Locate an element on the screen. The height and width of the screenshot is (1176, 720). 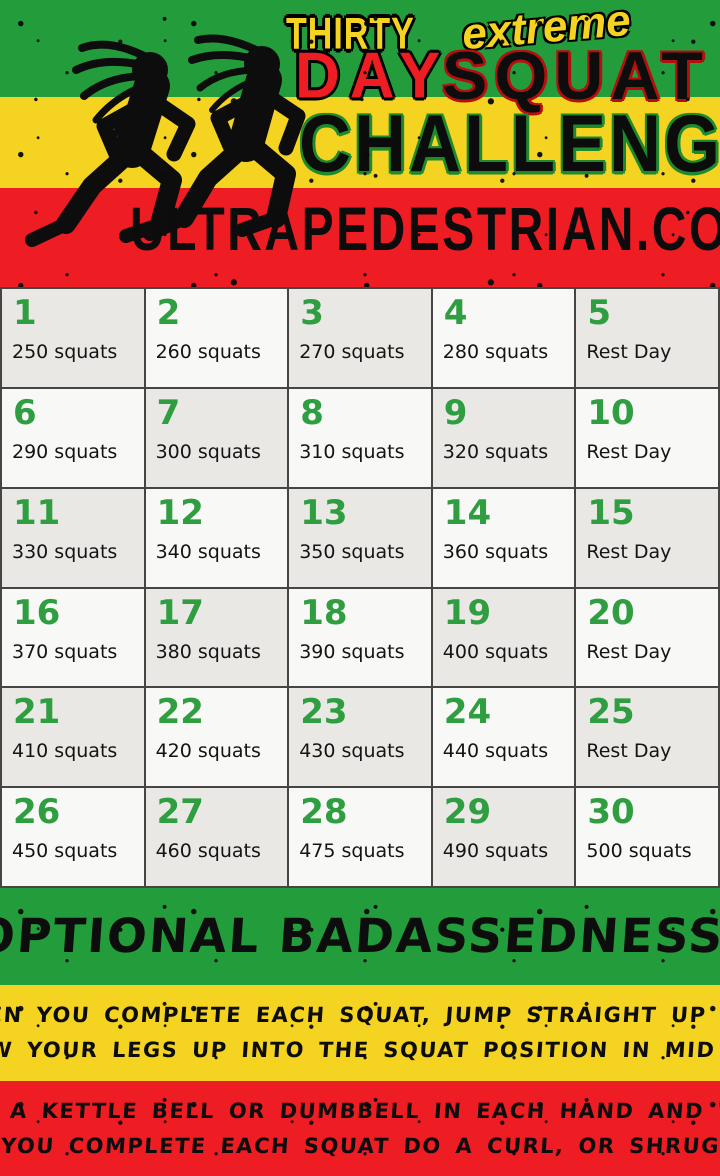
calendar-cell: 6 290 squats is located at coordinates (73, 437).